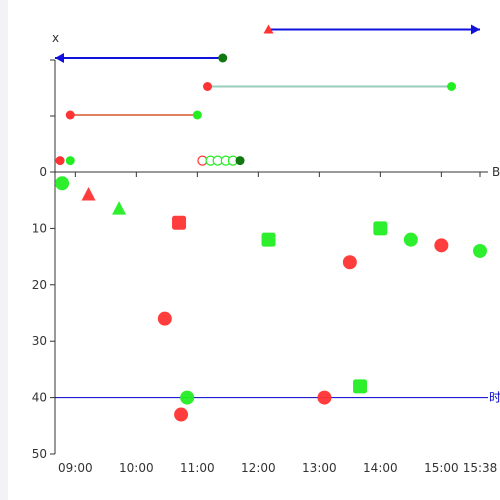 This screenshot has width=500, height=500. Describe the element at coordinates (43, 172) in the screenshot. I see `y-tick-label: 0` at that location.